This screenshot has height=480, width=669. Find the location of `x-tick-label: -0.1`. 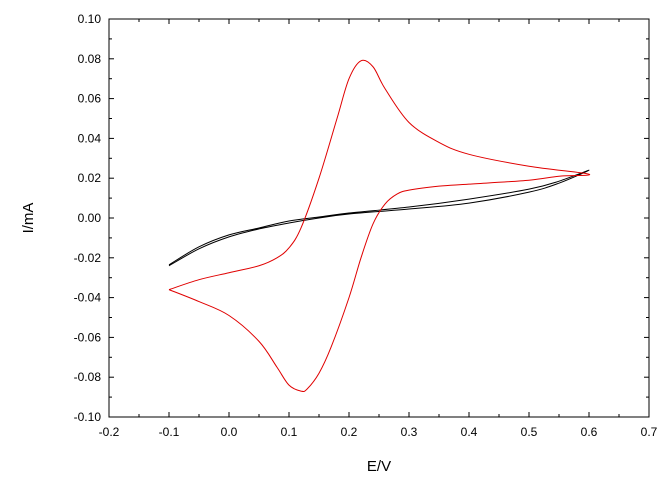

x-tick-label: -0.1 is located at coordinates (169, 432).